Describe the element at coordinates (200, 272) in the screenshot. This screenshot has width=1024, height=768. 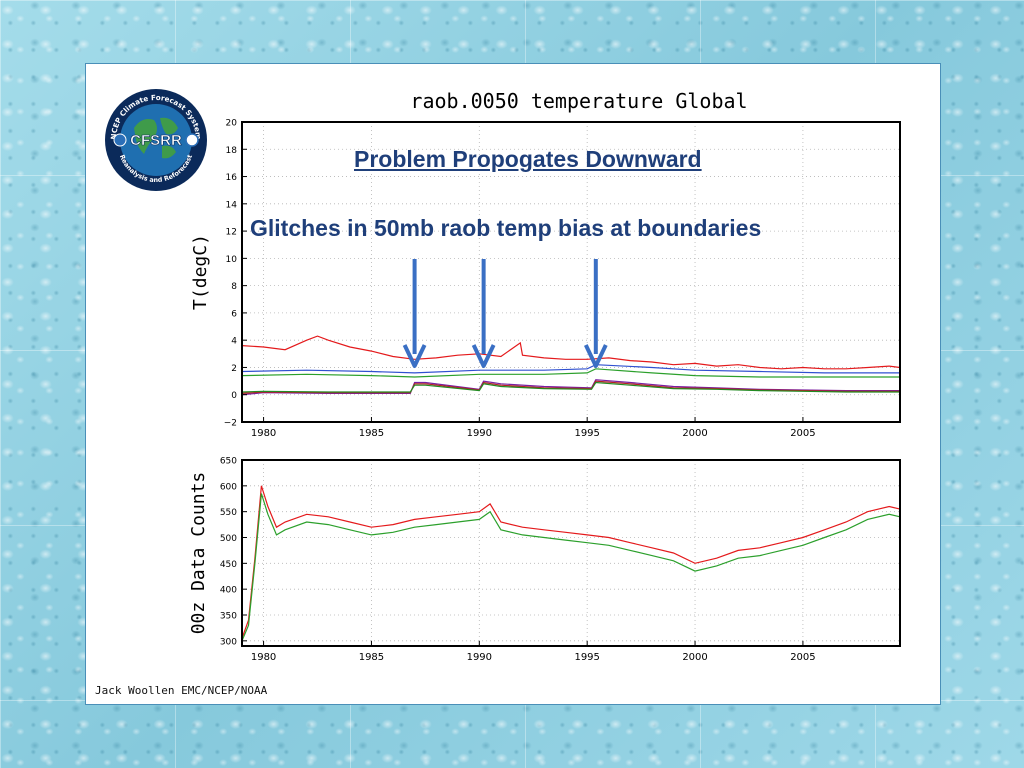
I see `y-axis-label: T(degC)` at that location.